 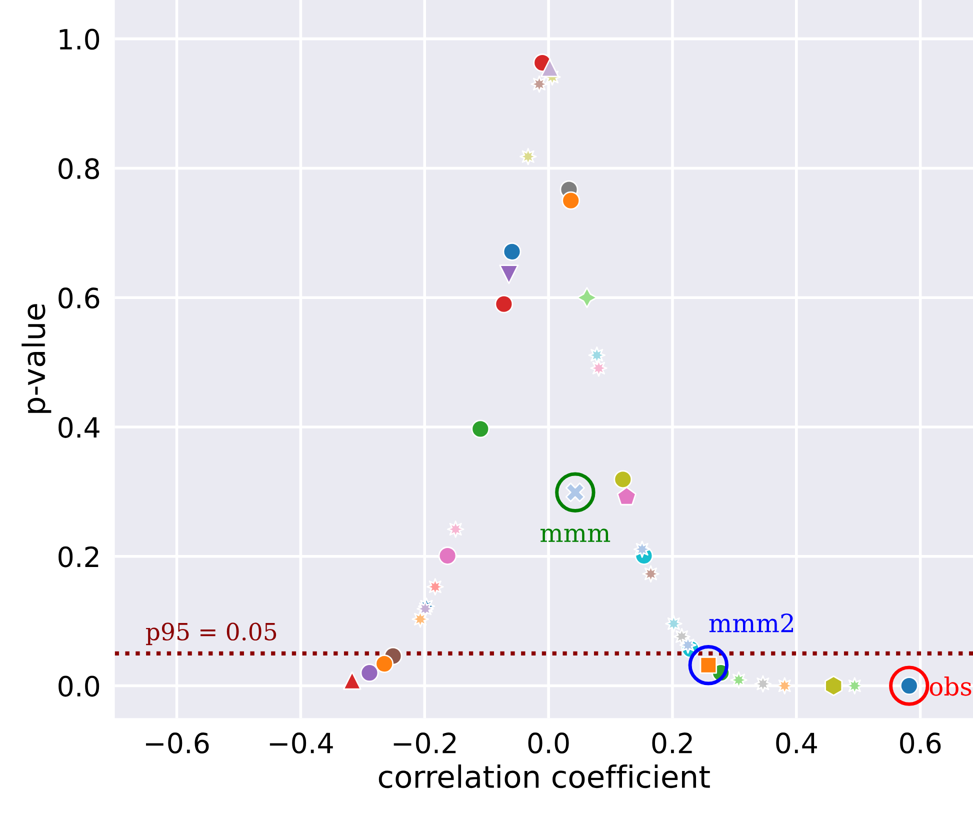 What do you see at coordinates (425, 743) in the screenshot?
I see `x-tick-label: −0.2` at bounding box center [425, 743].